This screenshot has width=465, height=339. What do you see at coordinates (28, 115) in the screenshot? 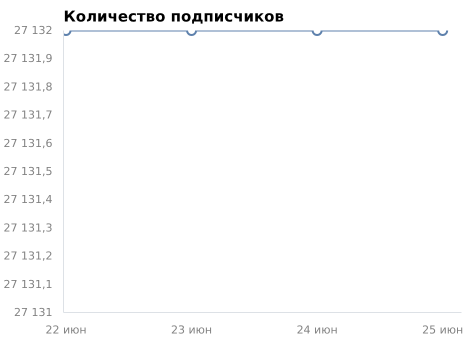
I see `y-tick-label: 27 131,7` at bounding box center [28, 115].